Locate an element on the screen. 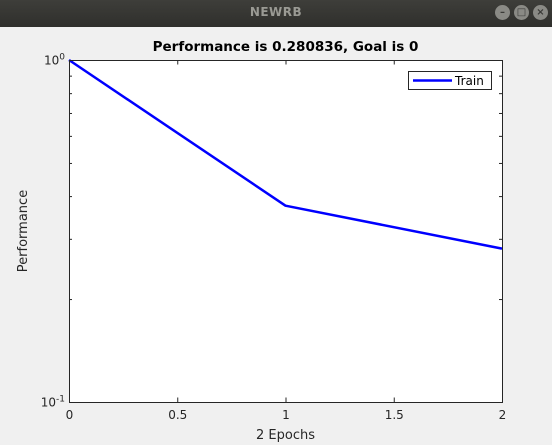  window-title: NEWRB is located at coordinates (276, 12).